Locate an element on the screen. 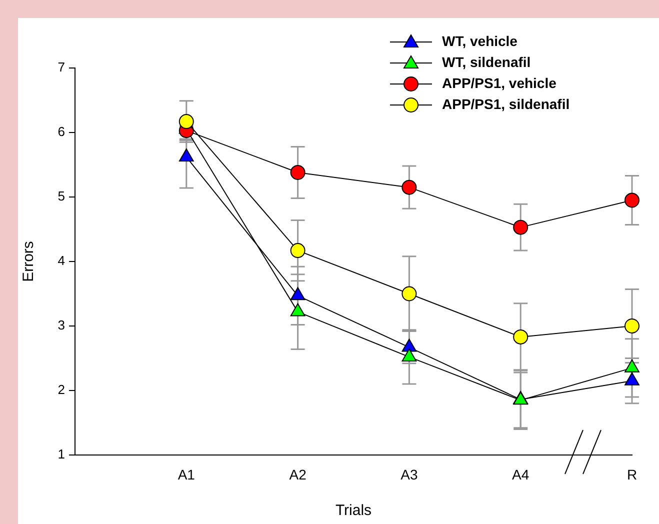  legend-label: APP/PS1, vehicle is located at coordinates (499, 82).